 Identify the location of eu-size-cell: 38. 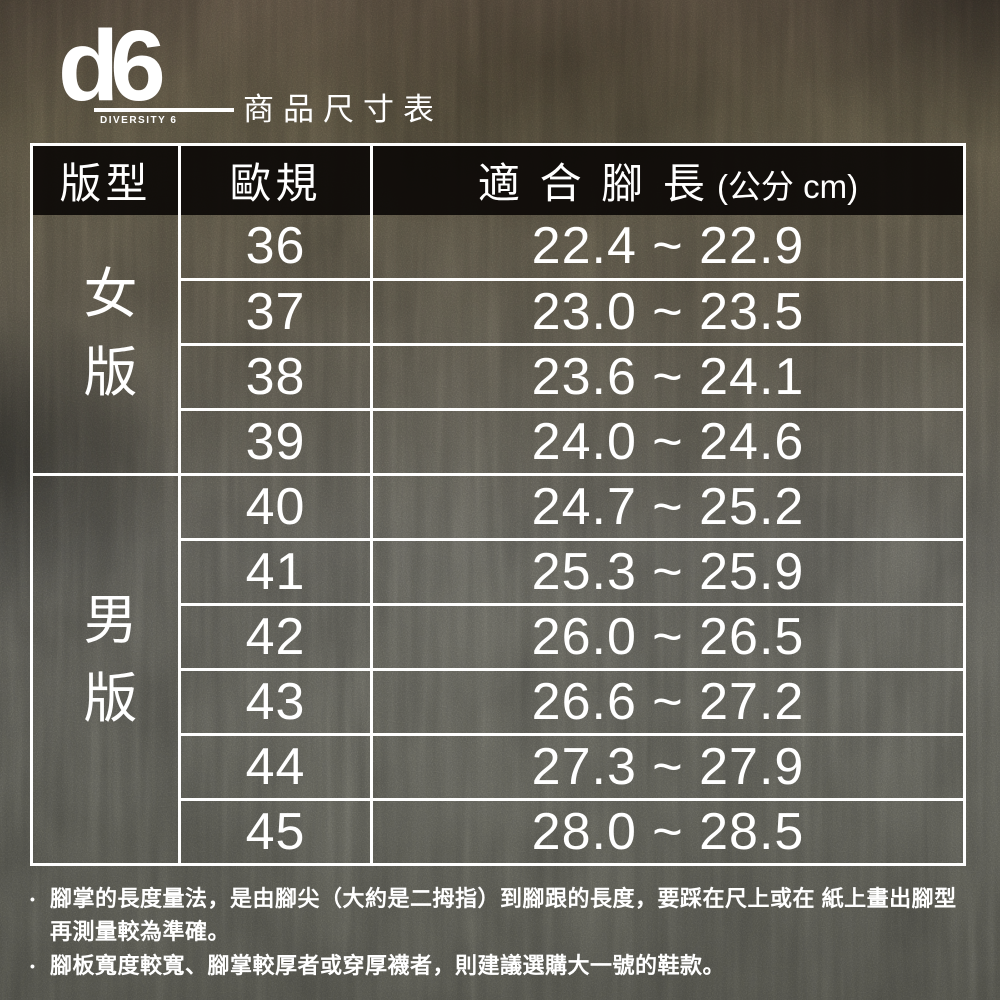
(275, 377).